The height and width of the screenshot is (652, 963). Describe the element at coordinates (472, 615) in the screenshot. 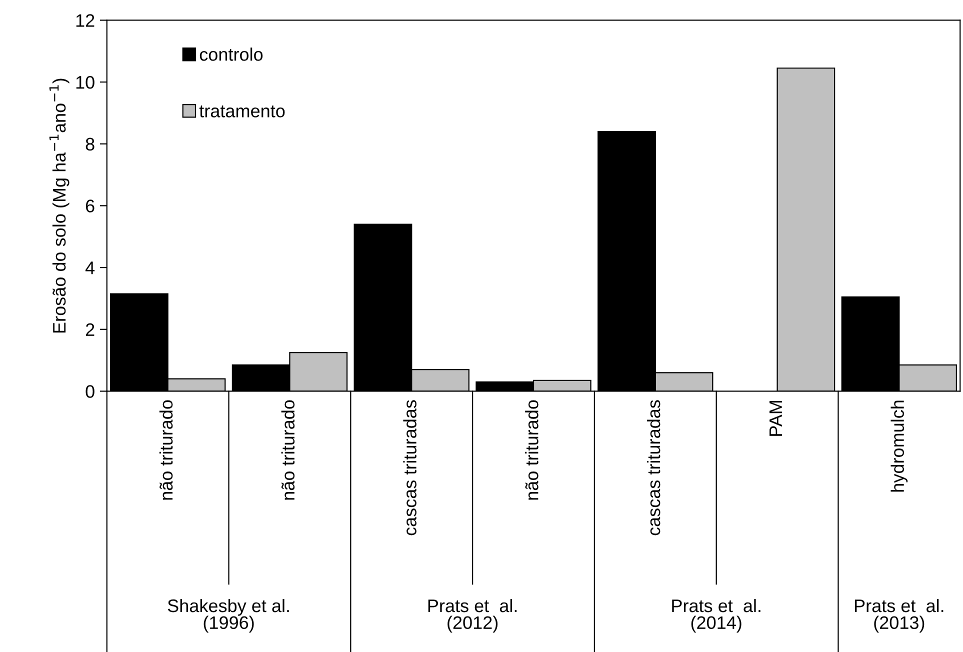

I see `text: Prats et al. (2012)` at that location.